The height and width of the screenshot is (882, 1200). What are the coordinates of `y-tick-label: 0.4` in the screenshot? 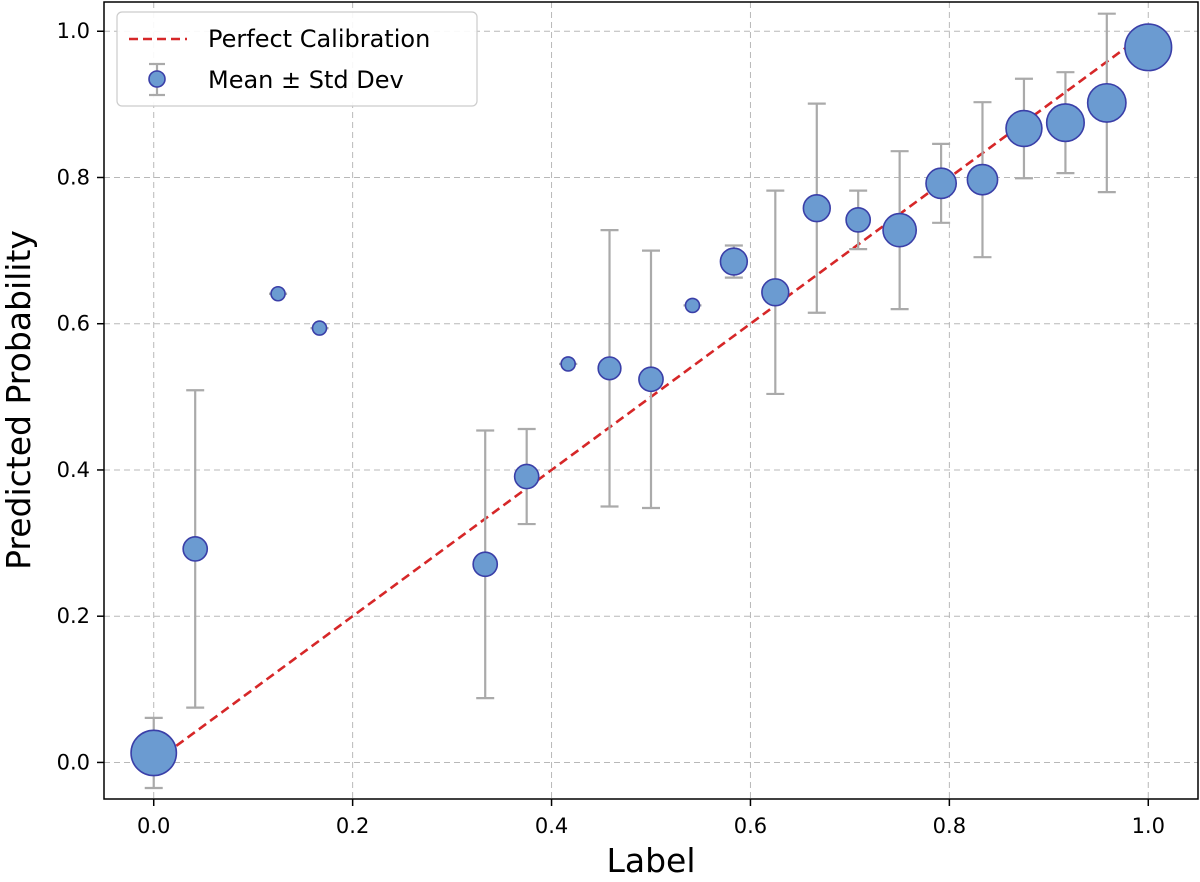 It's located at (73, 470).